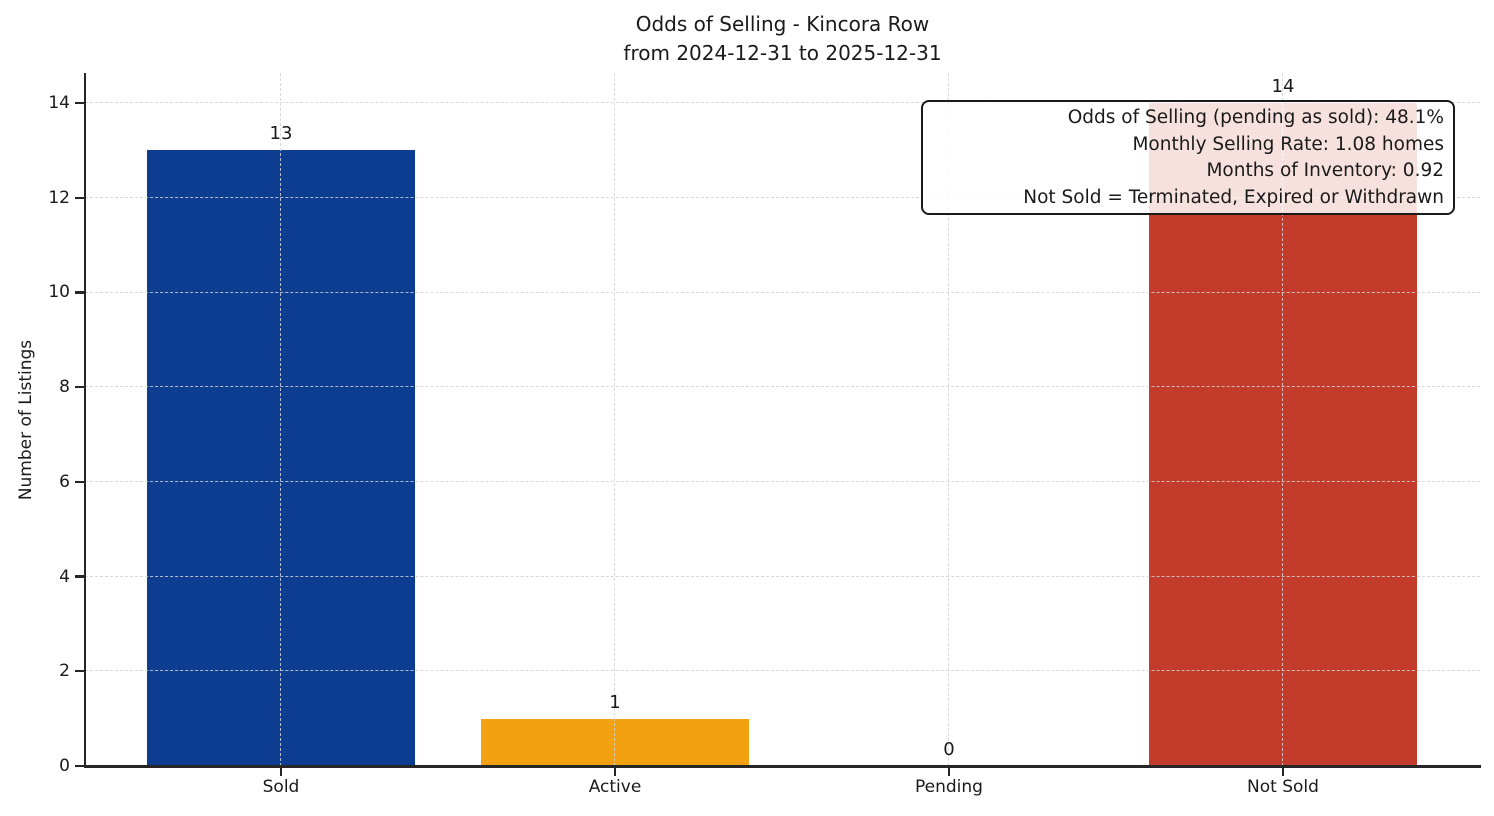  What do you see at coordinates (1283, 787) in the screenshot?
I see `x-tick-label-not-sold: Not Sold` at bounding box center [1283, 787].